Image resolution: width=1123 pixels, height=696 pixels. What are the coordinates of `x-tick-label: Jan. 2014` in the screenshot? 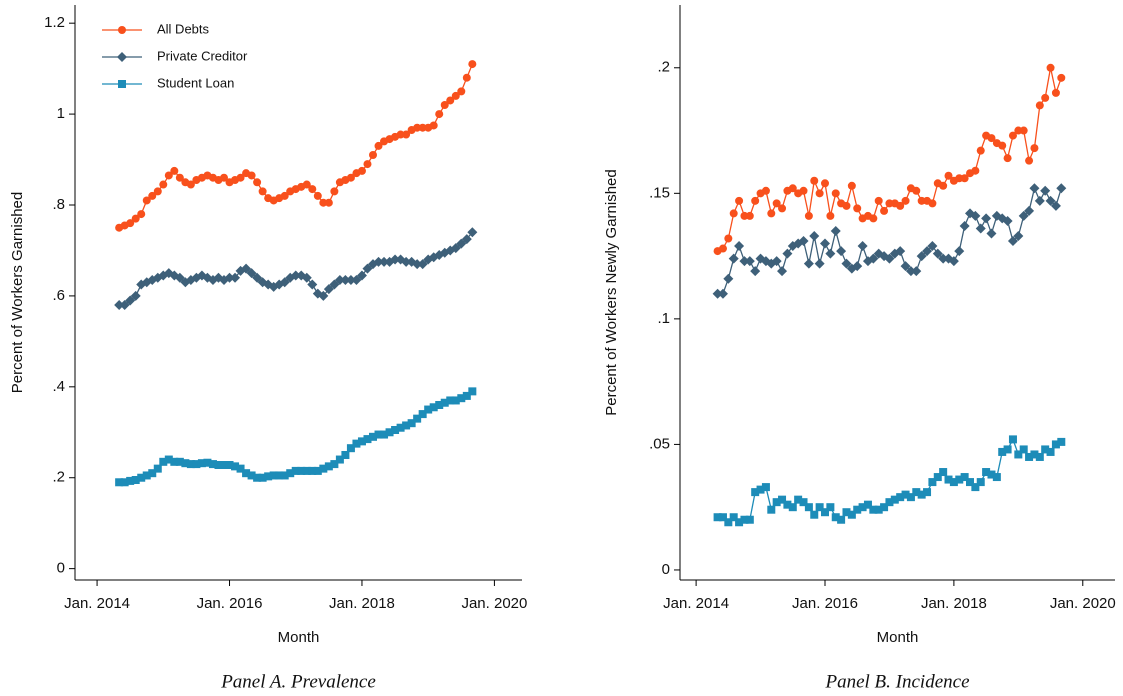 It's located at (97, 603).